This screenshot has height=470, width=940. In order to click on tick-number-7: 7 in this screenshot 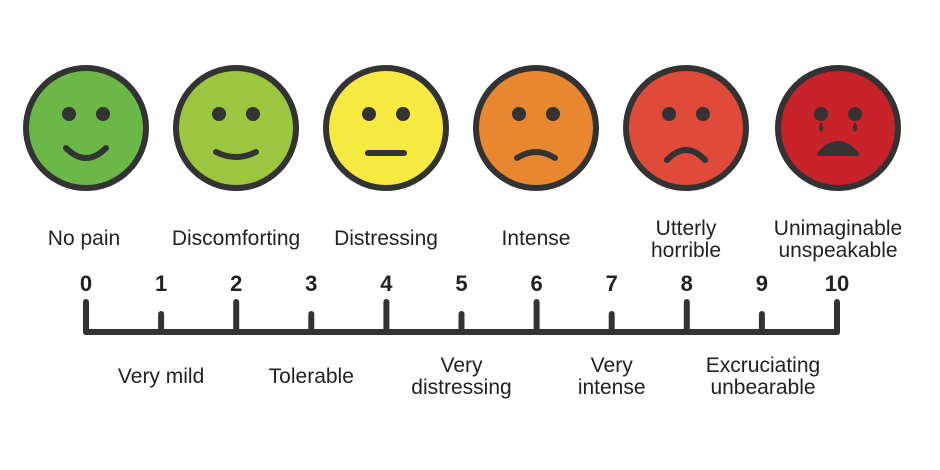, I will do `click(611, 283)`.